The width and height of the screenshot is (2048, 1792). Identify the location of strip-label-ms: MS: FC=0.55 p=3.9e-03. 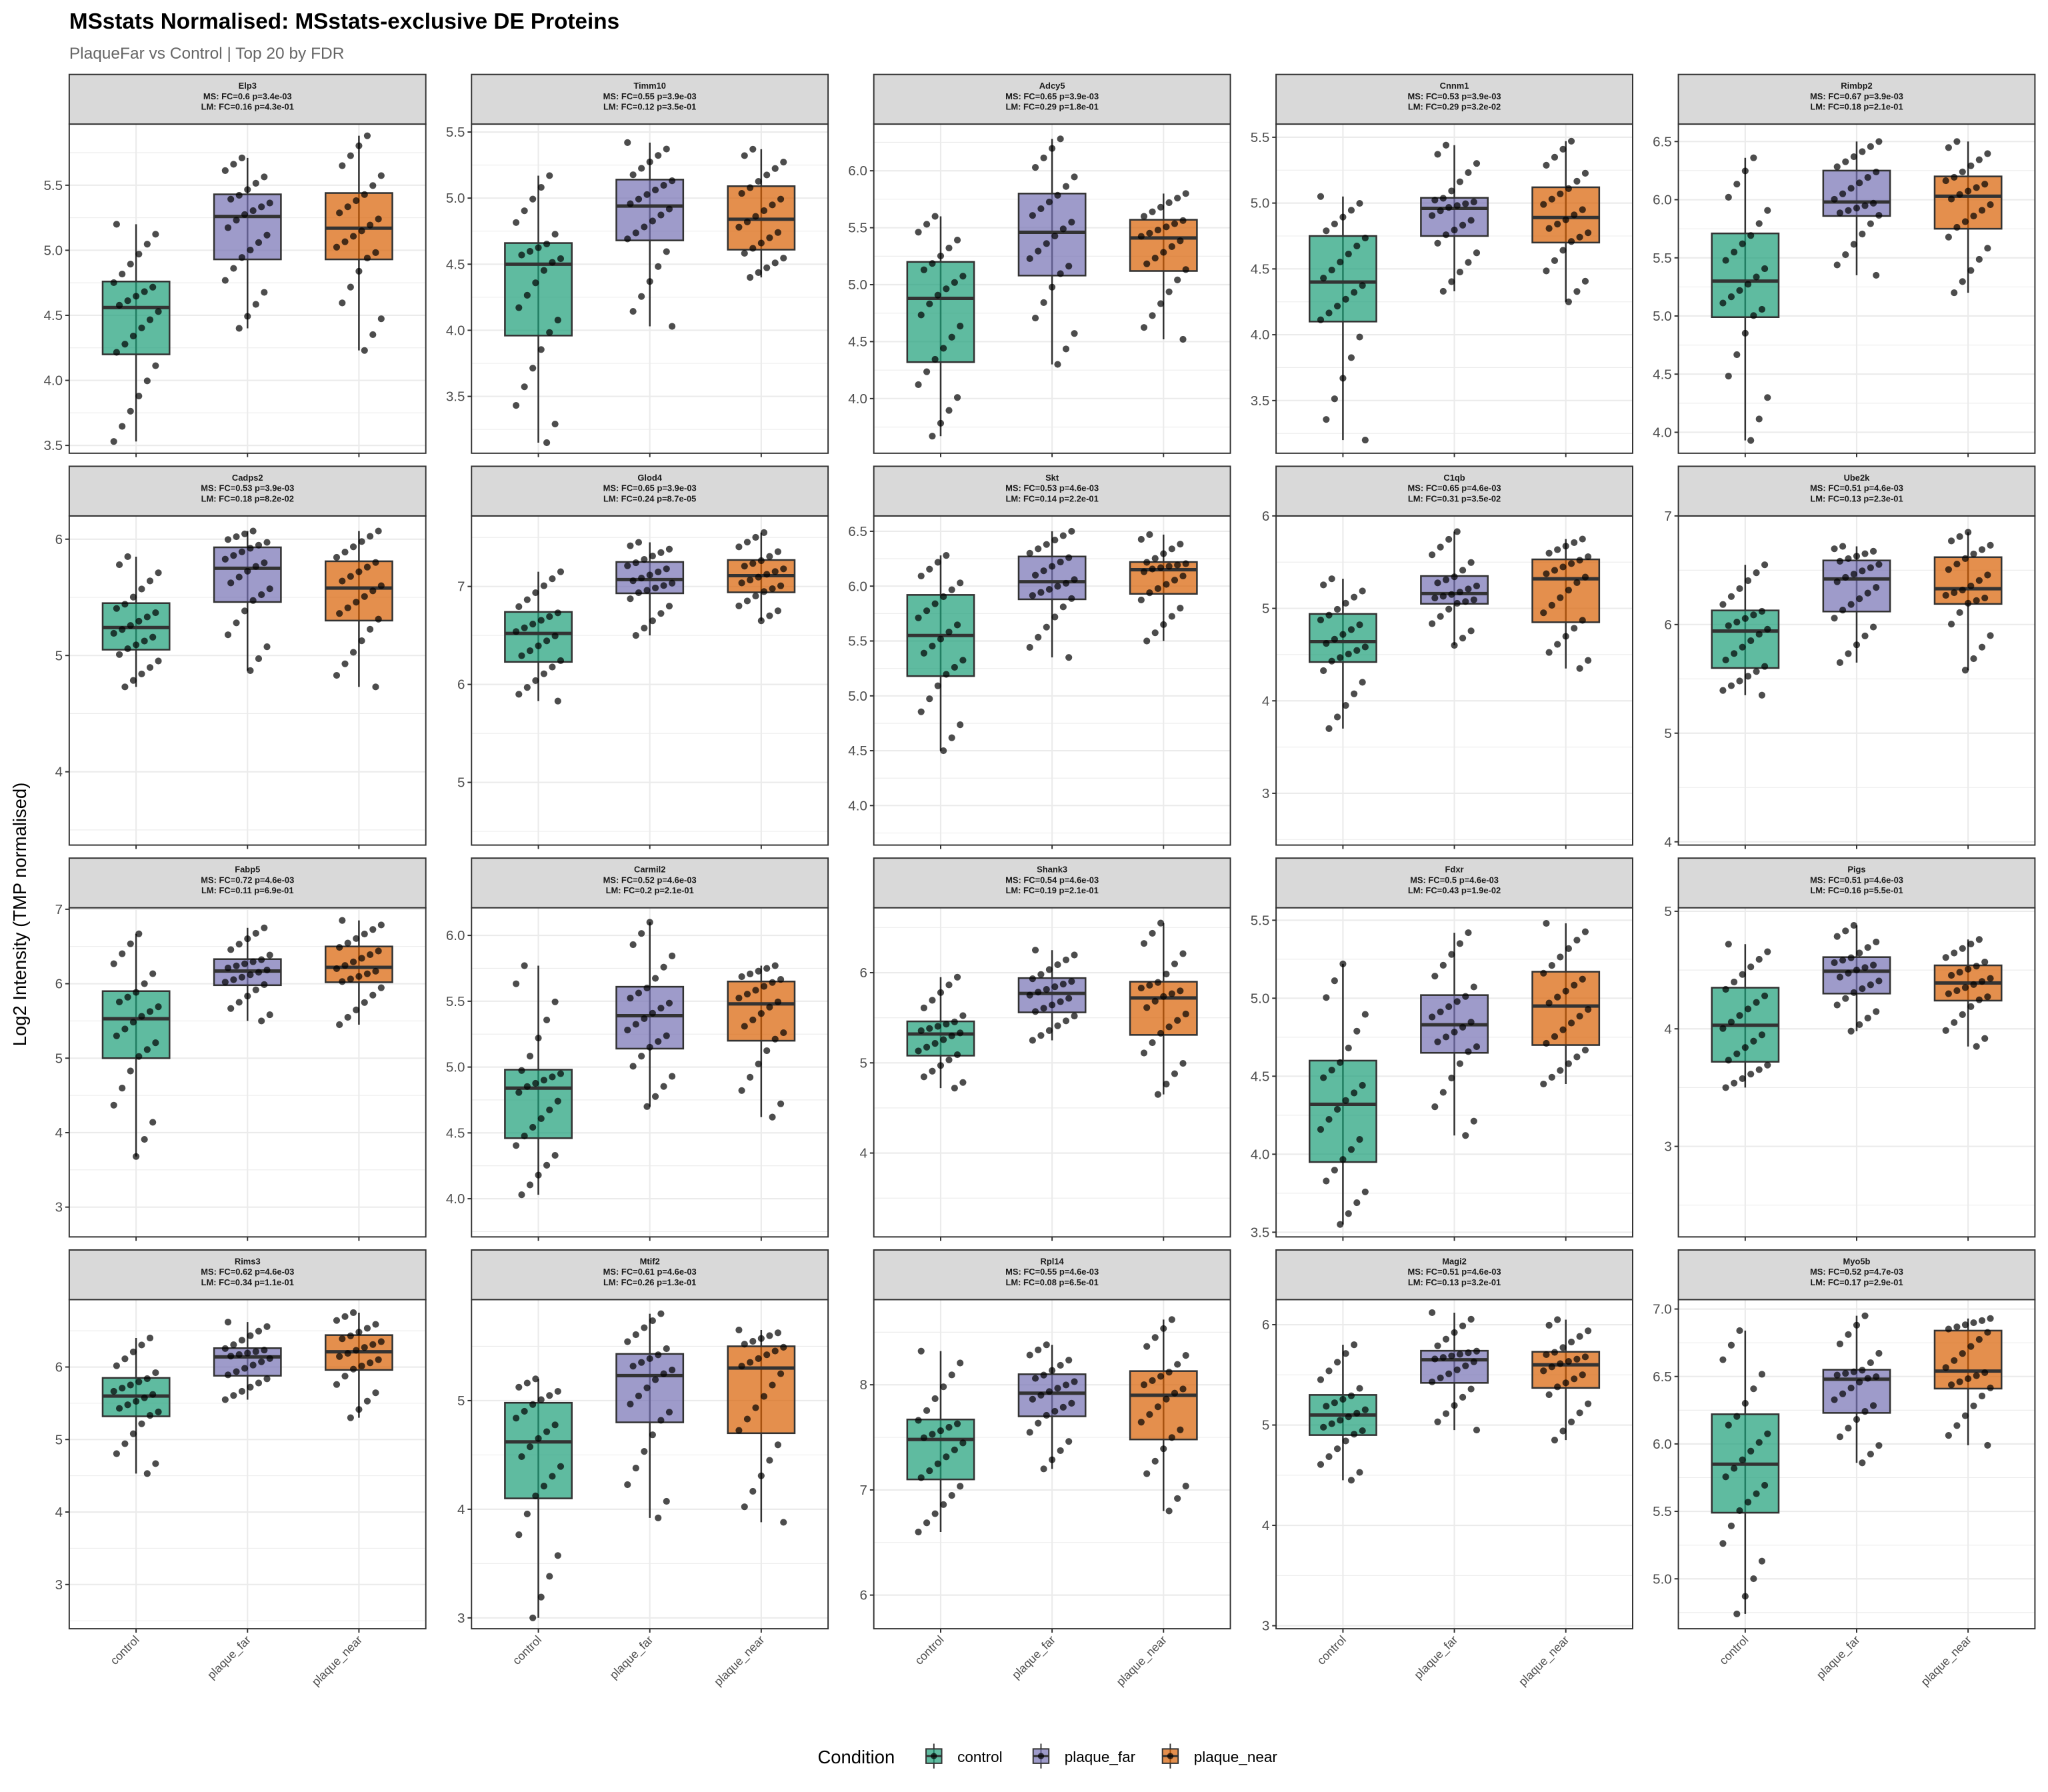
(650, 96).